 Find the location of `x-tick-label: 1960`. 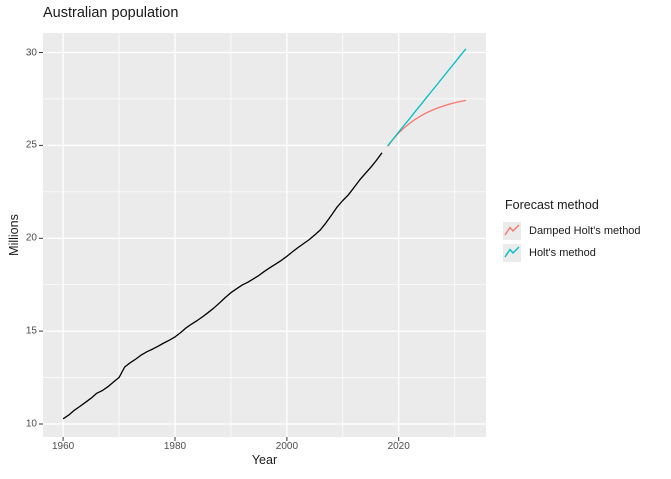

x-tick-label: 1960 is located at coordinates (63, 446).